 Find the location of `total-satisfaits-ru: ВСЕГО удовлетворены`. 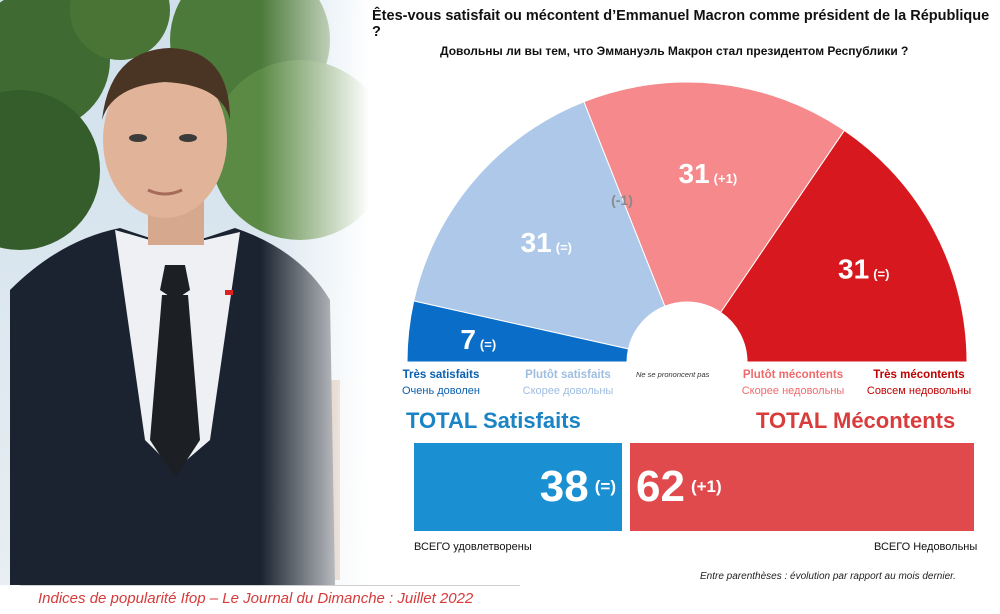

total-satisfaits-ru: ВСЕГО удовлетворены is located at coordinates (473, 547).